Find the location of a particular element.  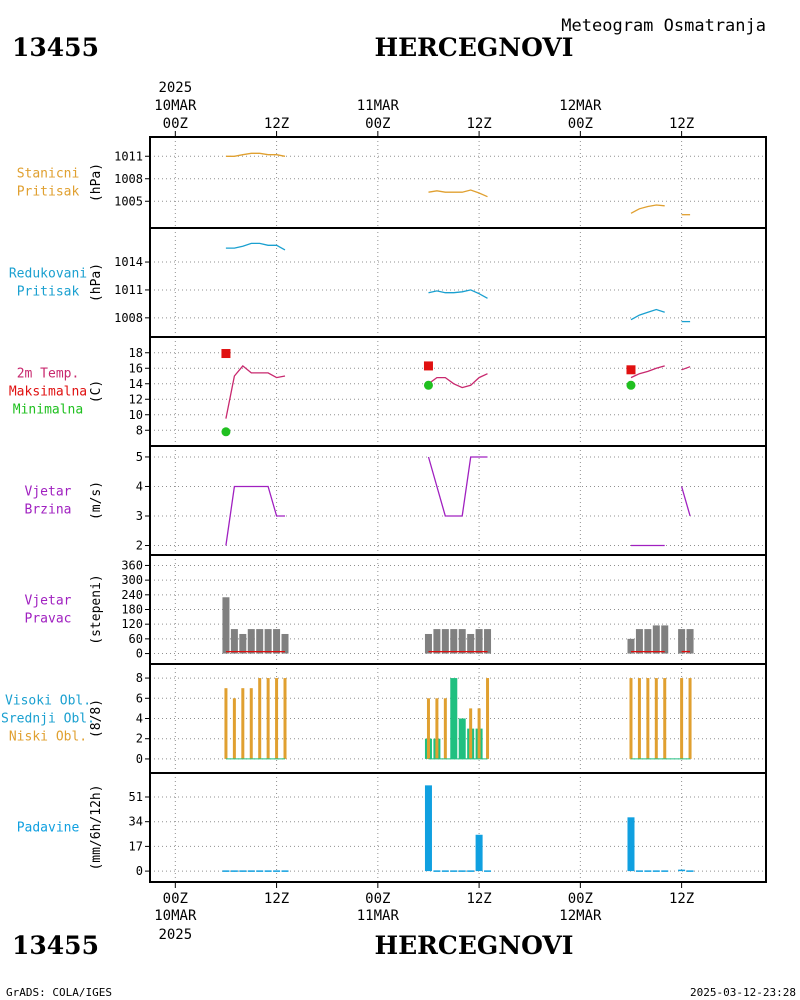

top-date-label: 11MAR is located at coordinates (378, 106).